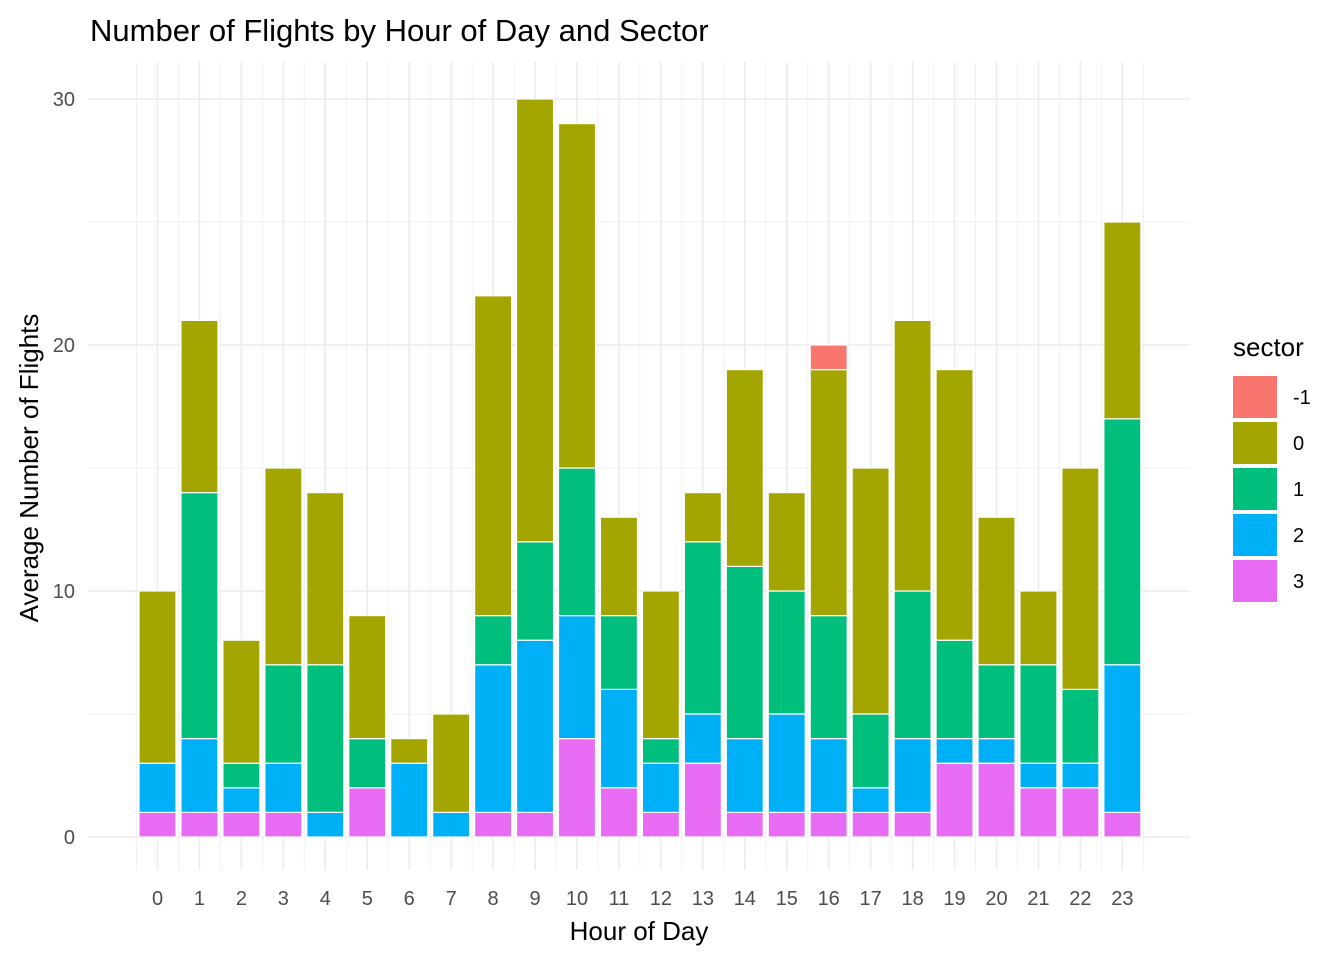 This screenshot has height=960, width=1344. I want to click on x-tick-label: 18, so click(912, 899).